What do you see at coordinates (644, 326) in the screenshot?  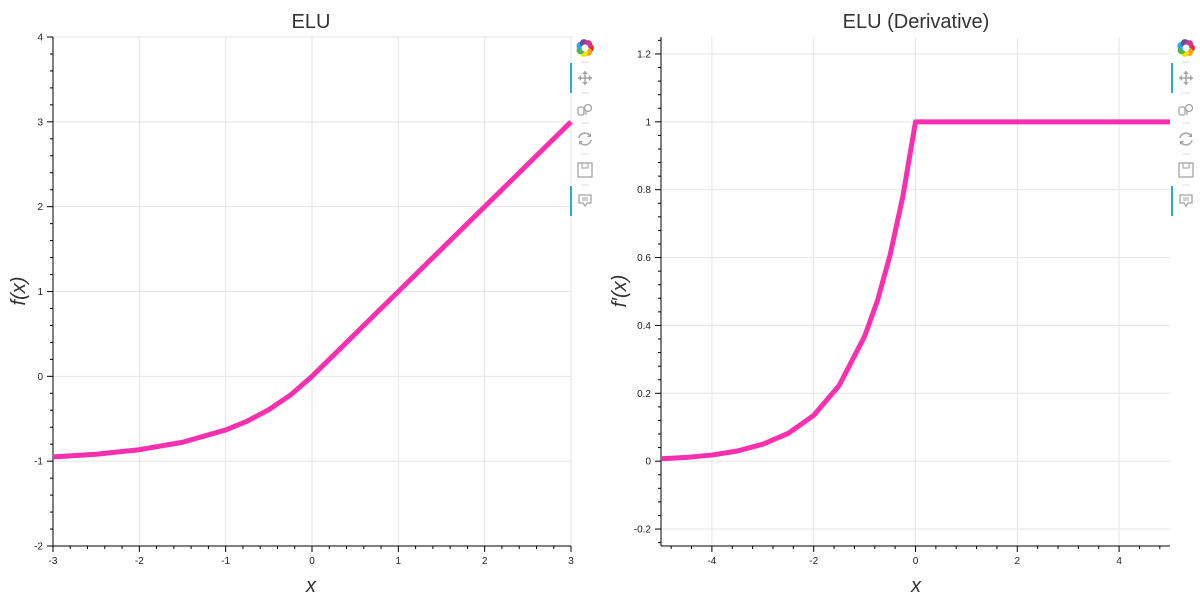 I see `elu-derivative-plot-y-tick-label: 0.4` at bounding box center [644, 326].